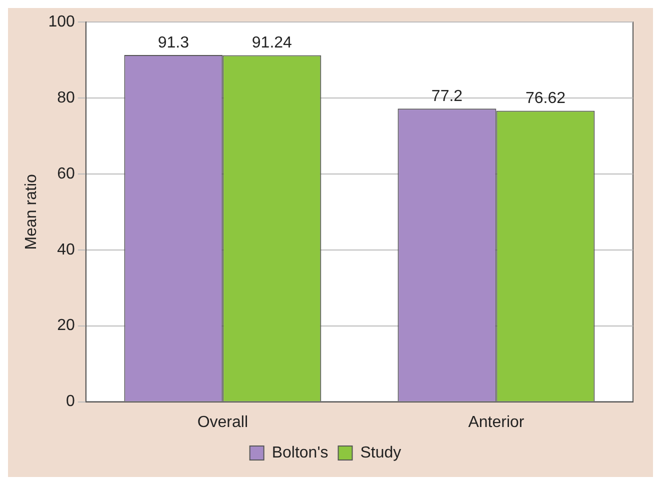 Image resolution: width=661 pixels, height=485 pixels. What do you see at coordinates (70, 401) in the screenshot?
I see `y-tick-label: 0` at bounding box center [70, 401].